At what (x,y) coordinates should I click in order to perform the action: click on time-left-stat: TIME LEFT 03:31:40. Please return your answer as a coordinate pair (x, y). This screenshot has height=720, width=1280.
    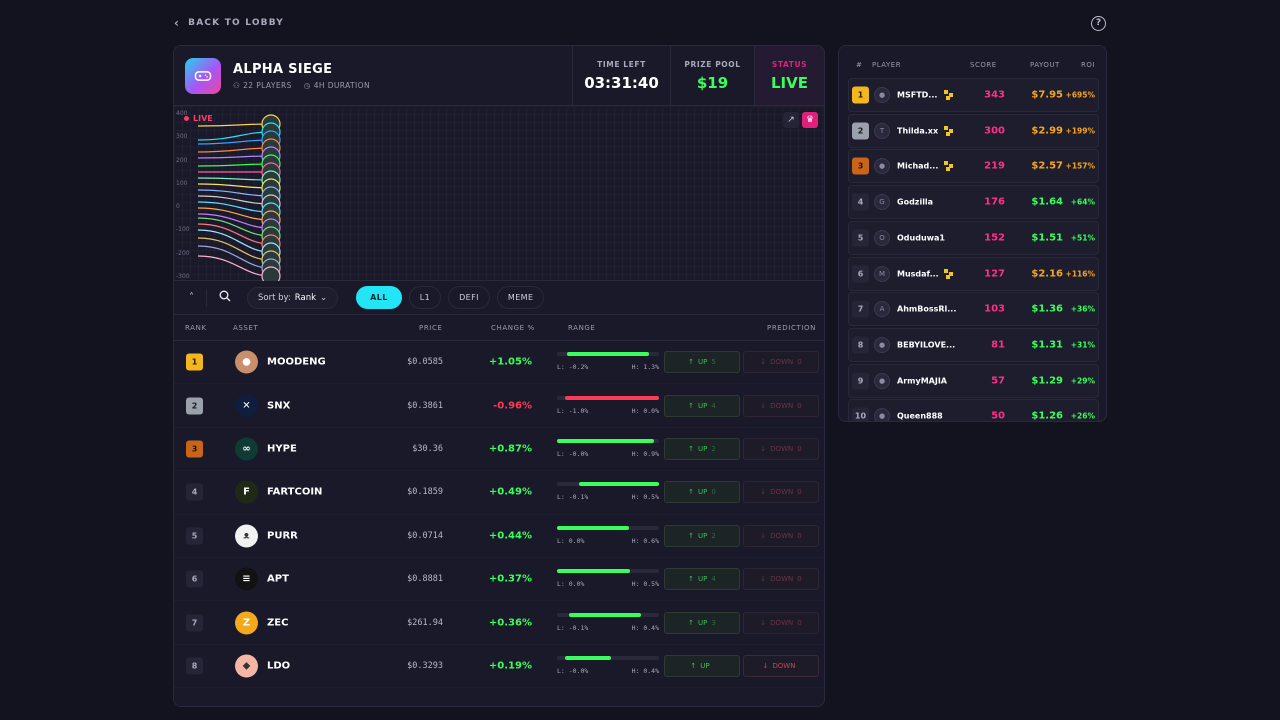
    Looking at the image, I should click on (621, 75).